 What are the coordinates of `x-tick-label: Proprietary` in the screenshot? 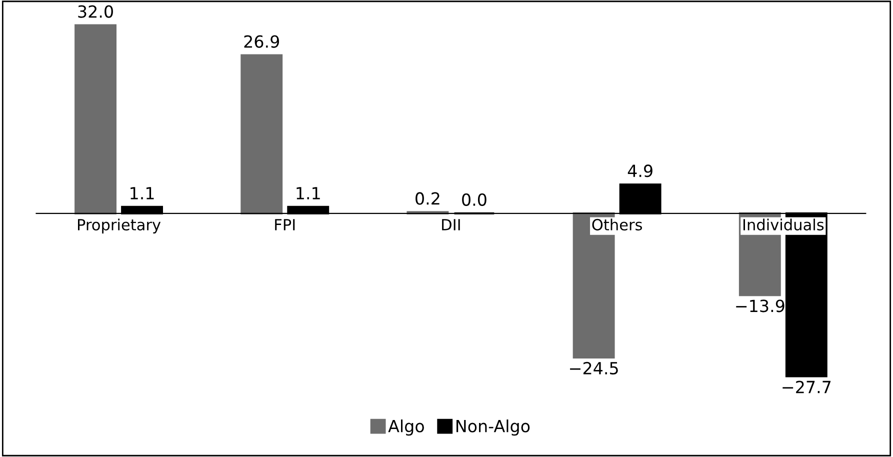 It's located at (119, 226).